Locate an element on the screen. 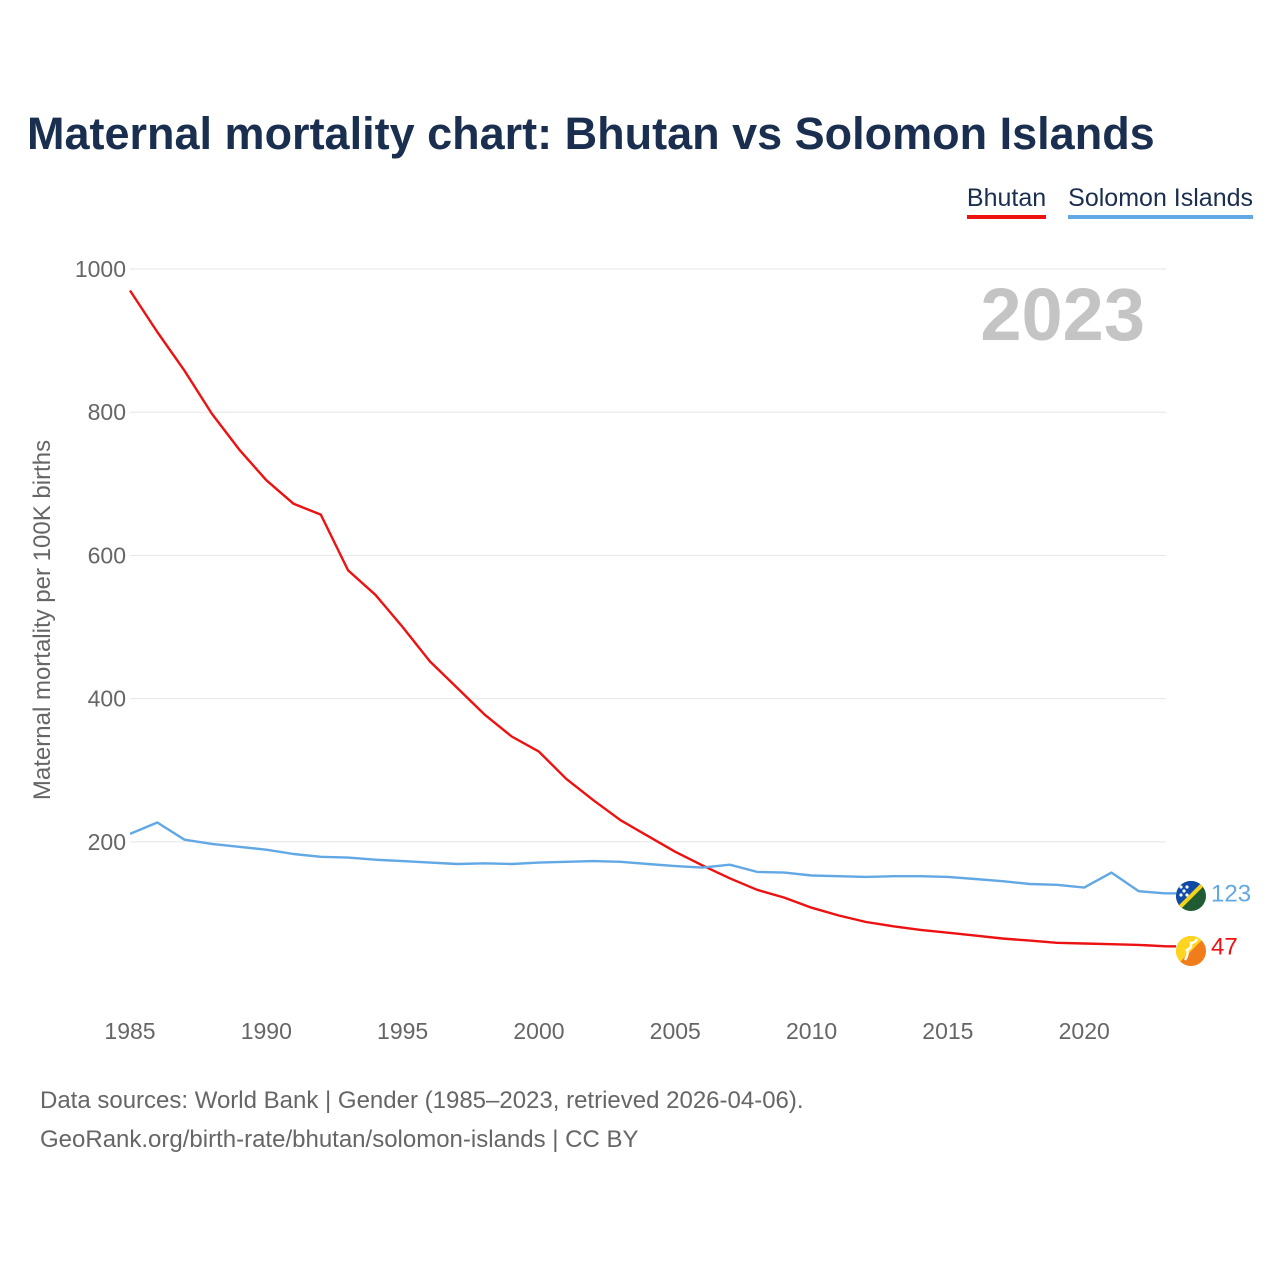  x-tick-label: 2010 is located at coordinates (811, 1031).